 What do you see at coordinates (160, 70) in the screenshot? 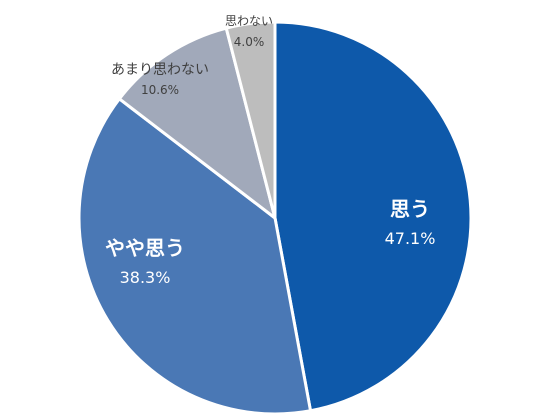
I see `slice-label-amari-omowanai: あまり思わない` at bounding box center [160, 70].